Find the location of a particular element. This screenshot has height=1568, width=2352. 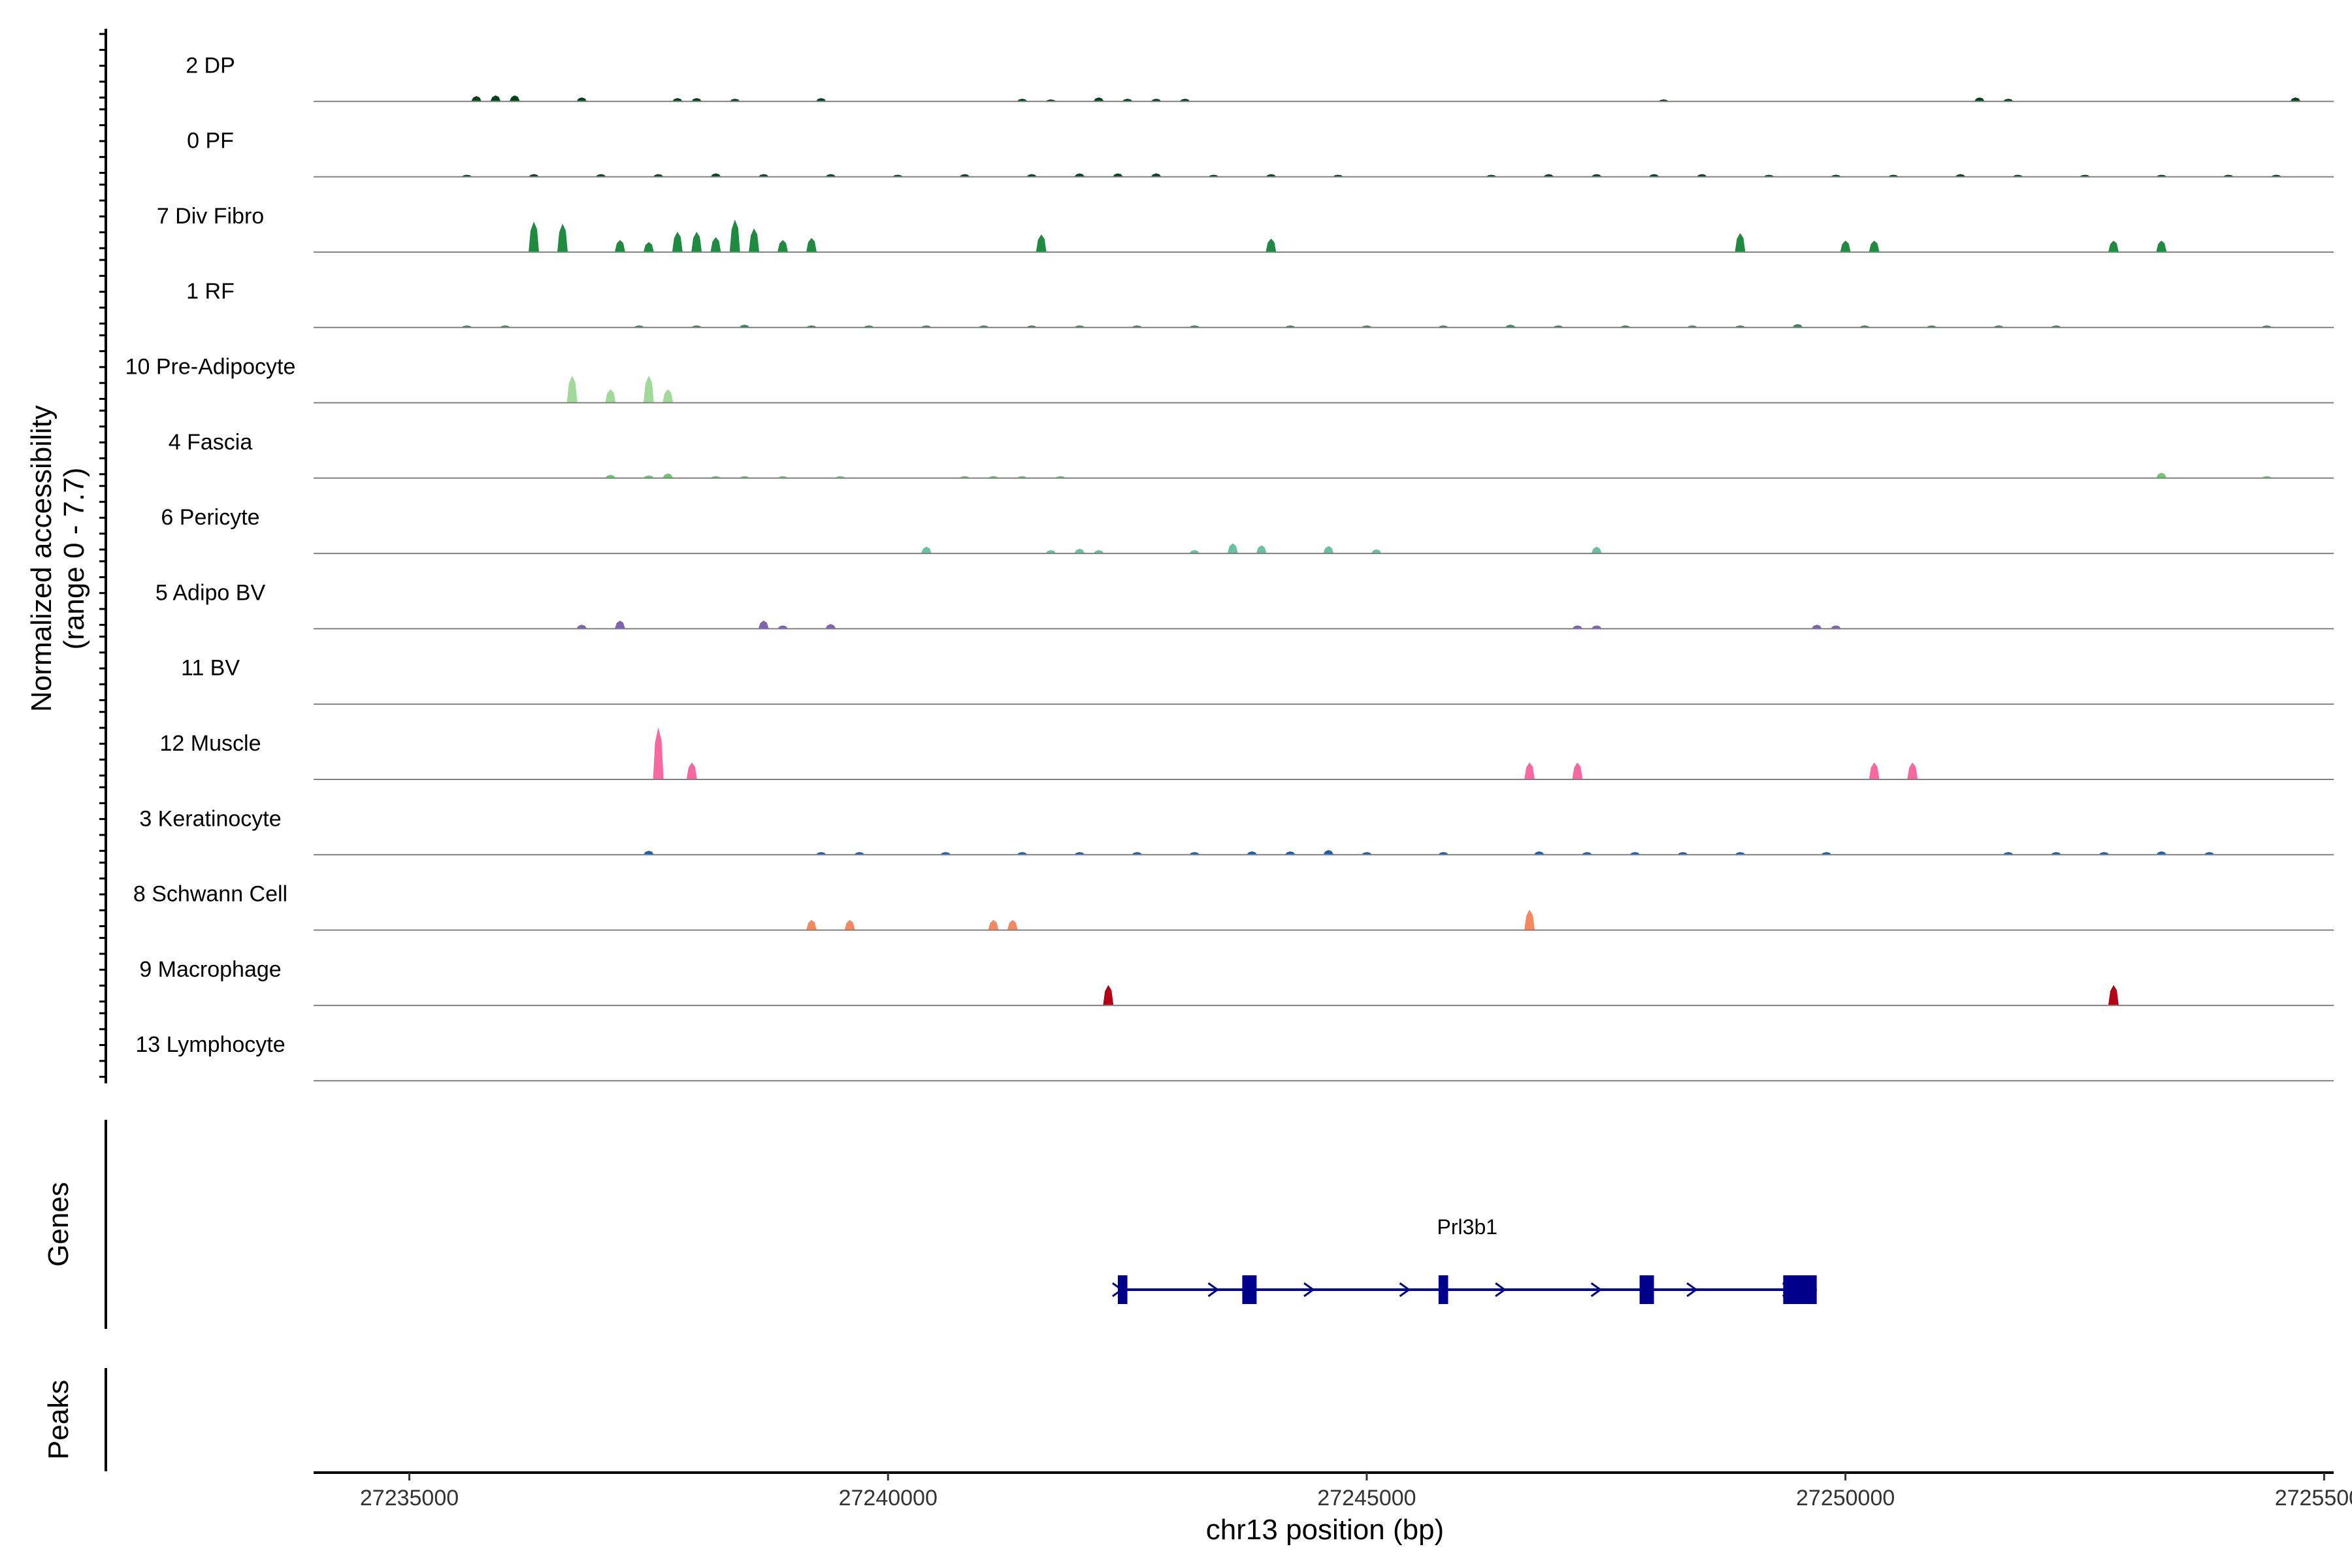

track-label: 11 BV is located at coordinates (210, 668).